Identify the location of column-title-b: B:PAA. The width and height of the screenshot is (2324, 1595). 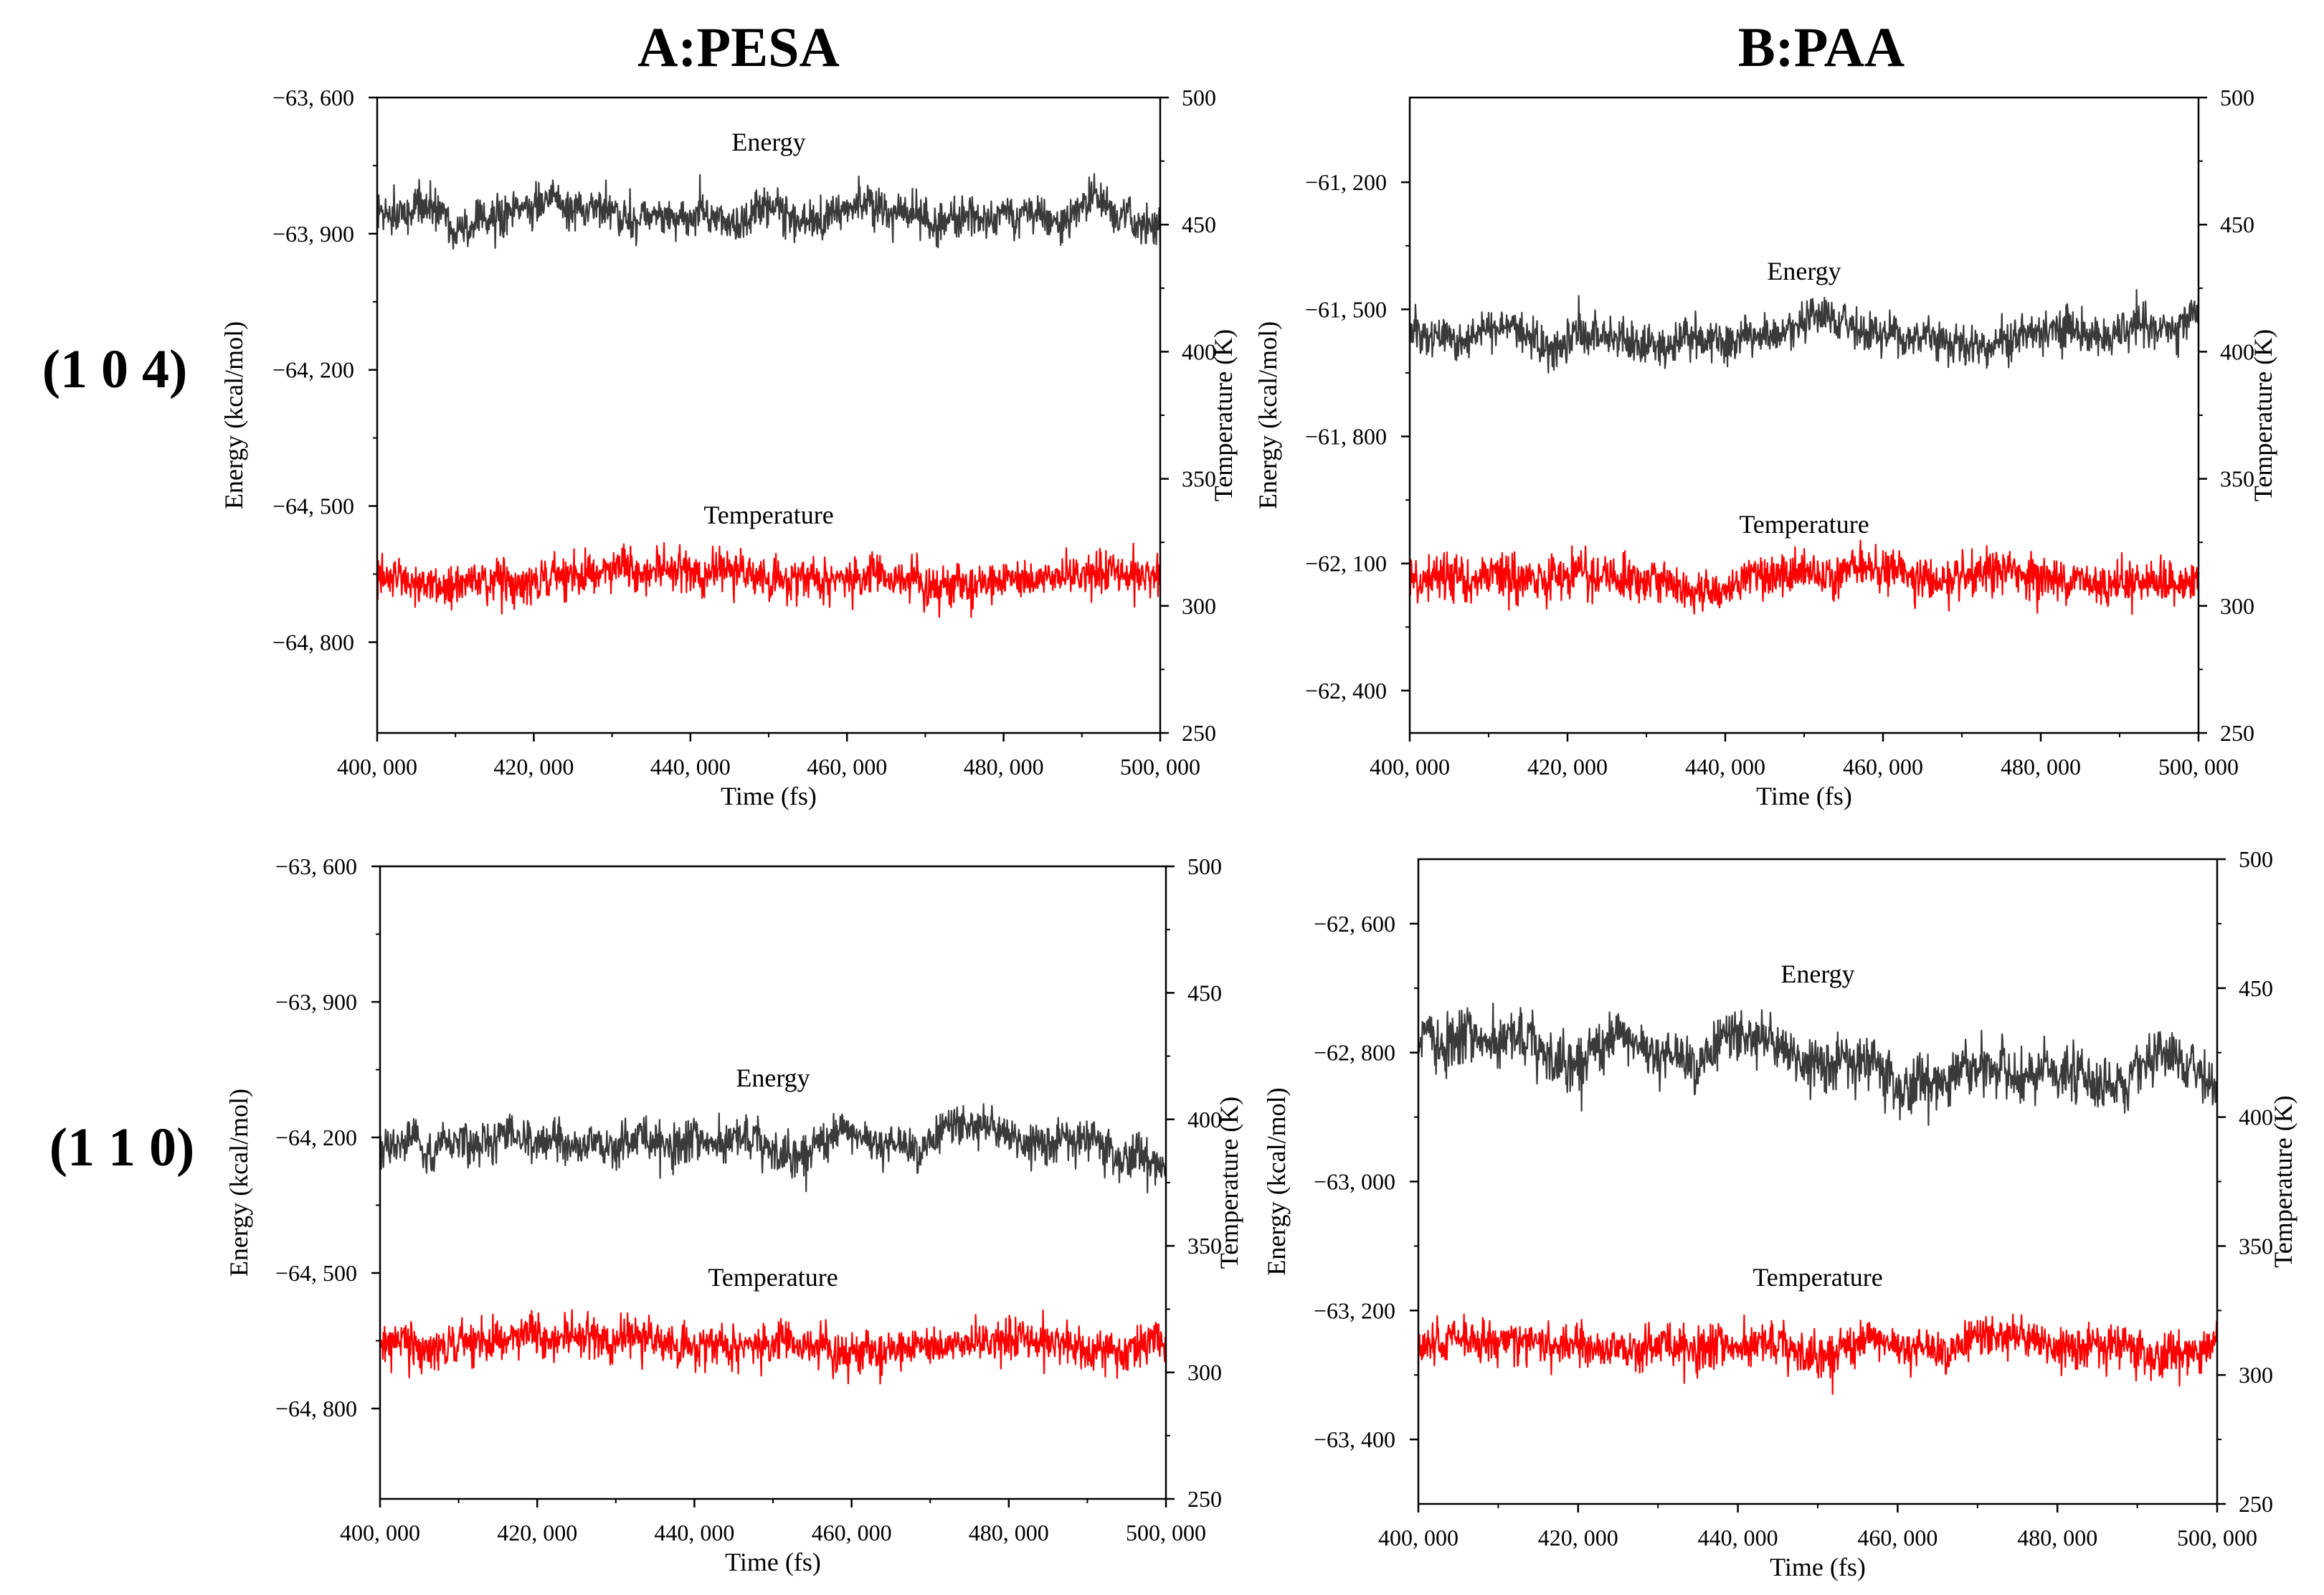
(1822, 47).